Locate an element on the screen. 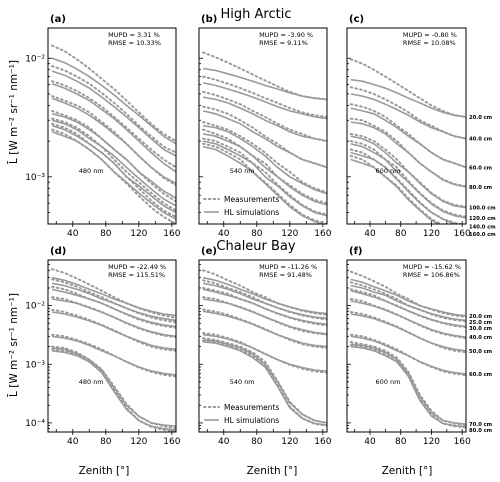 The height and width of the screenshot is (482, 500). sim-line-120-0-cm is located at coordinates (113, 163).